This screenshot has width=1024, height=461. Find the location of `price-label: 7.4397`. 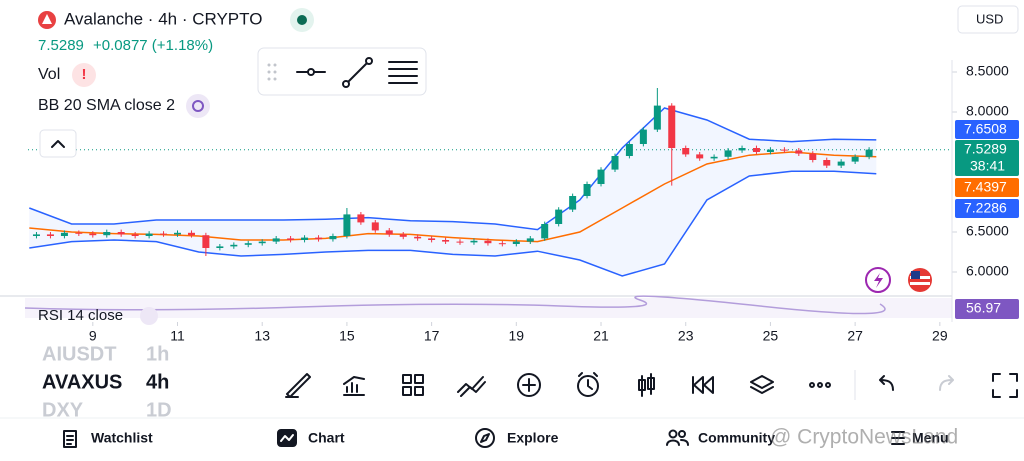

price-label: 7.4397 is located at coordinates (985, 187).